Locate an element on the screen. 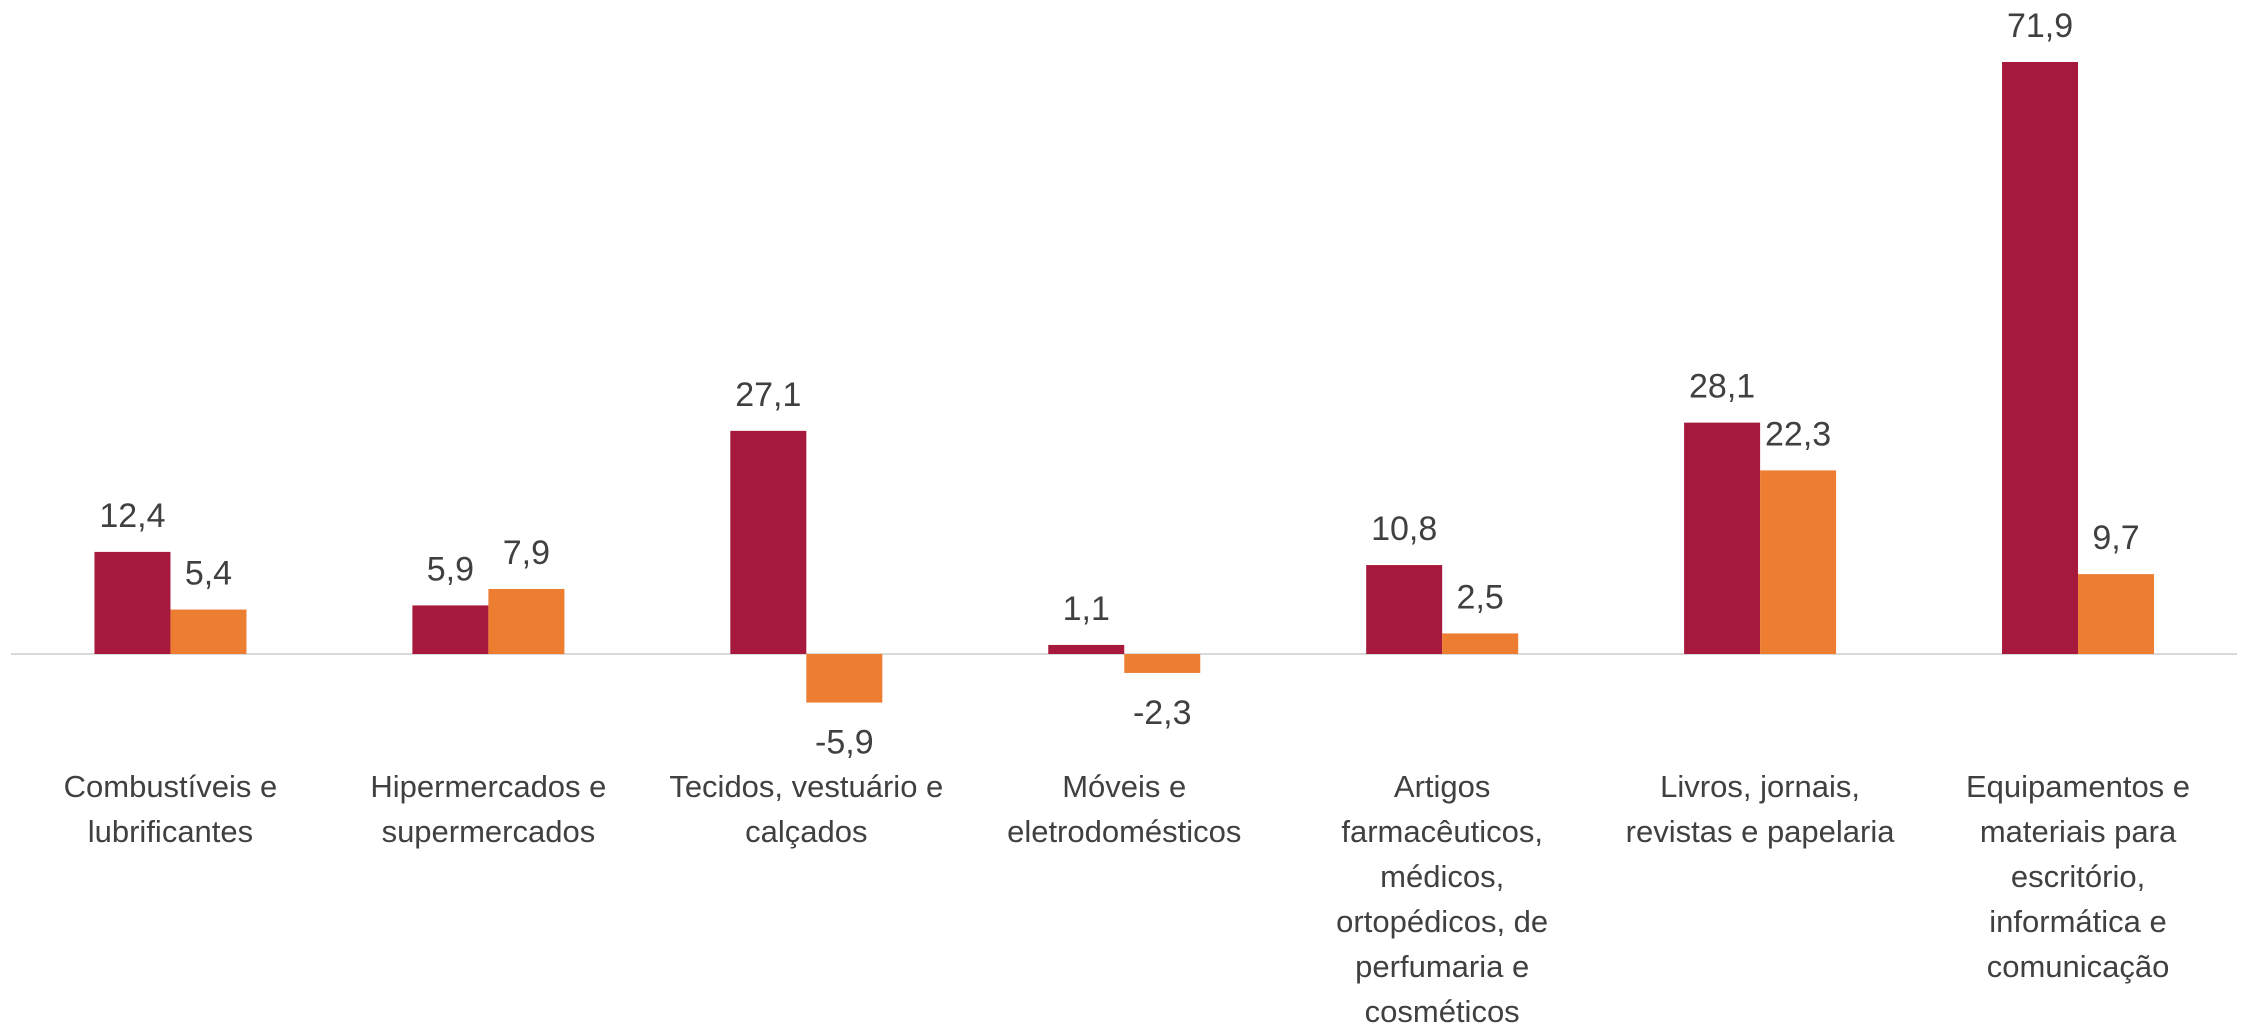  value-label: 71,9 is located at coordinates (2040, 26).